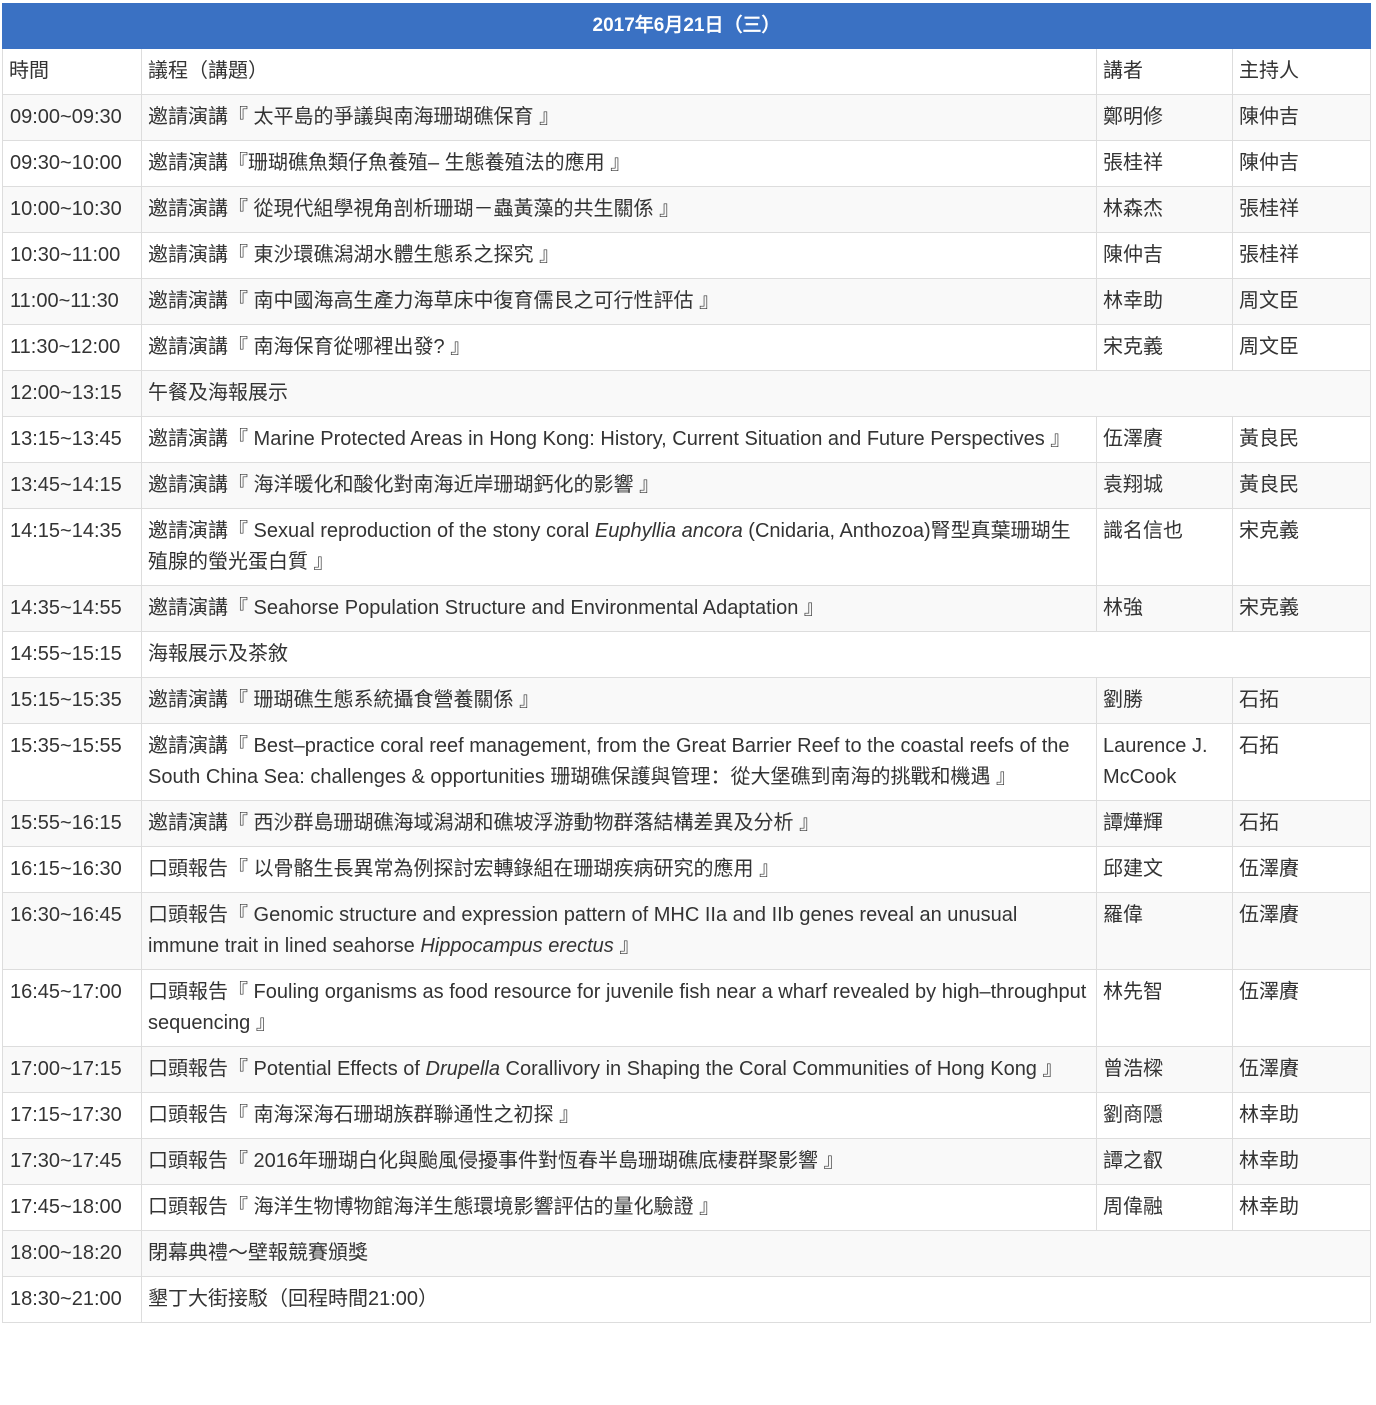 The width and height of the screenshot is (1376, 1405). Describe the element at coordinates (258, 1253) in the screenshot. I see `topic-text: 閉幕典禮～壁報競賽頒獎` at that location.